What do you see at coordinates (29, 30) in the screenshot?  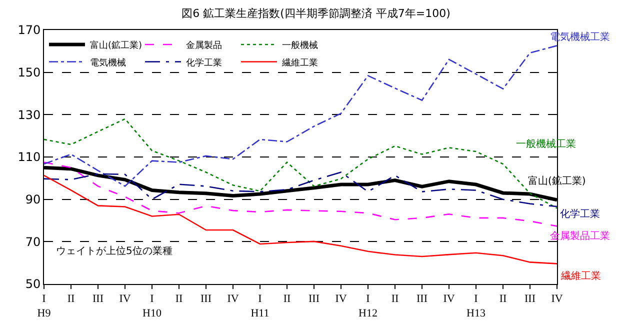 I see `y-tick-label: 170` at bounding box center [29, 30].